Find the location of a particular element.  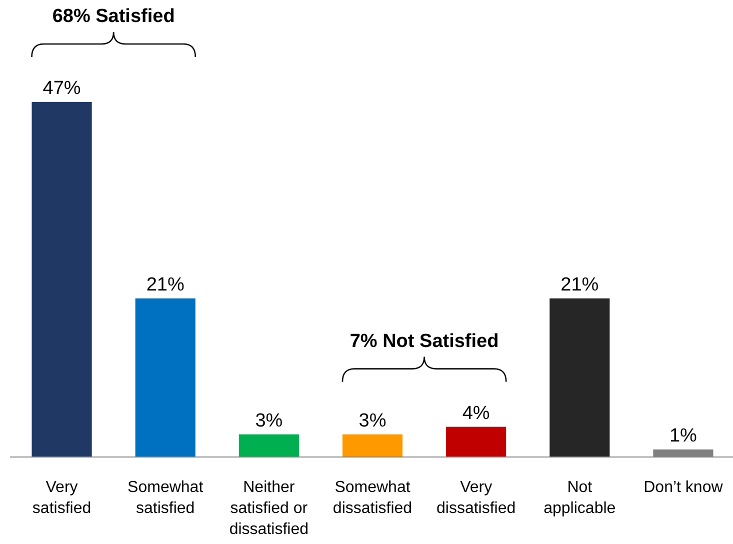

x-tick-label: Very satisfied is located at coordinates (62, 498).